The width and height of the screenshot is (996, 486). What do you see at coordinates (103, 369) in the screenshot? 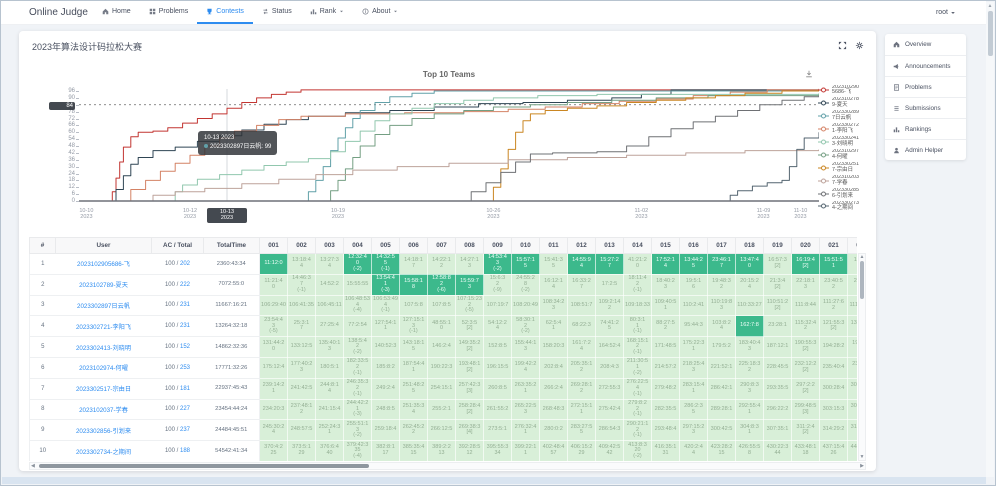
I see `user-link: 2023102974-何曜` at bounding box center [103, 369].